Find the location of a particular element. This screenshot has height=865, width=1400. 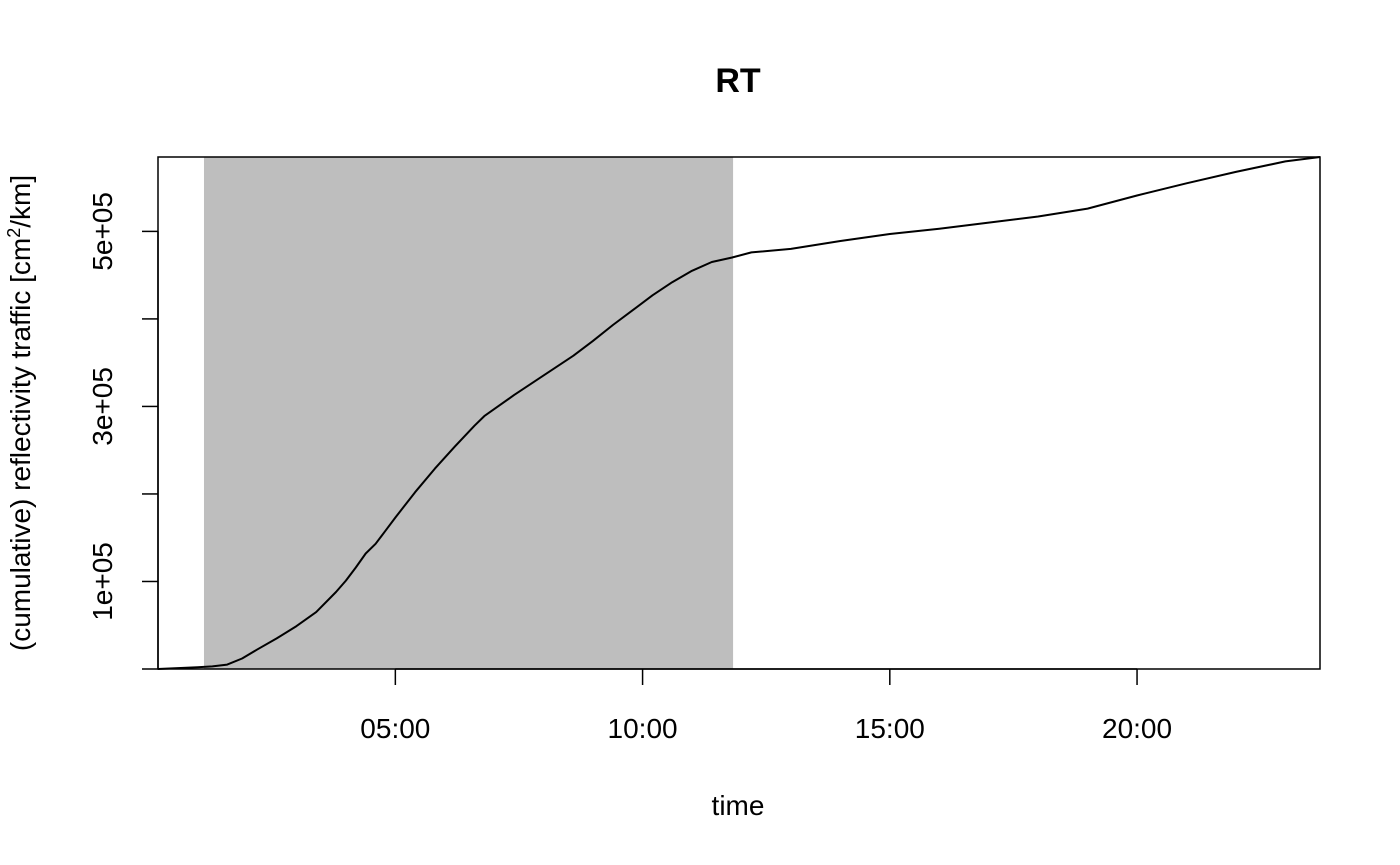

y-tick-label: 3e+05 is located at coordinates (102, 406).